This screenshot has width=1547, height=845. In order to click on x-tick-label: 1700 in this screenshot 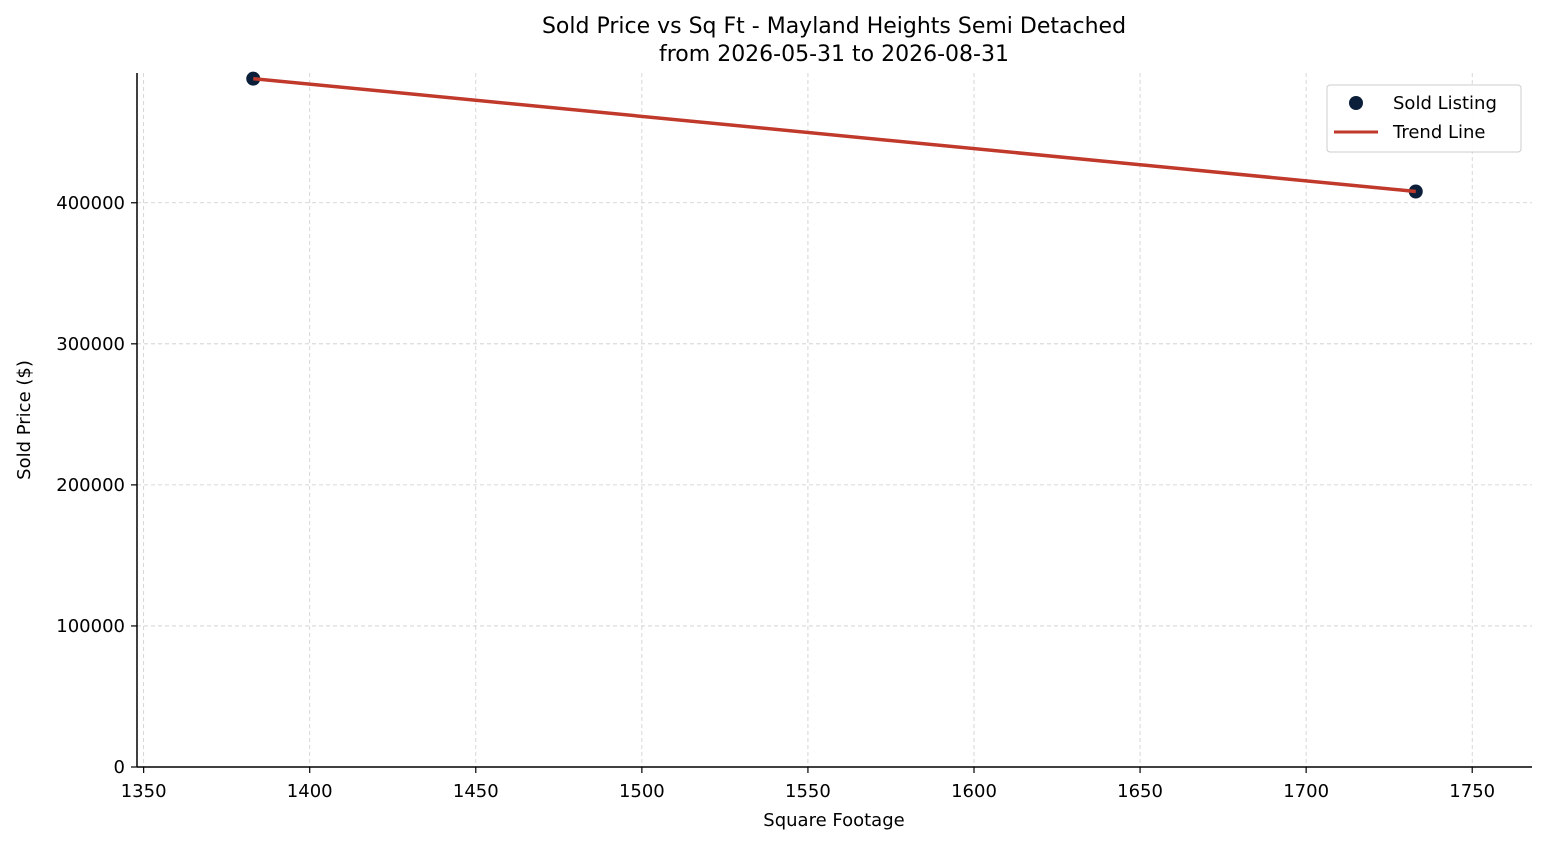, I will do `click(1306, 791)`.